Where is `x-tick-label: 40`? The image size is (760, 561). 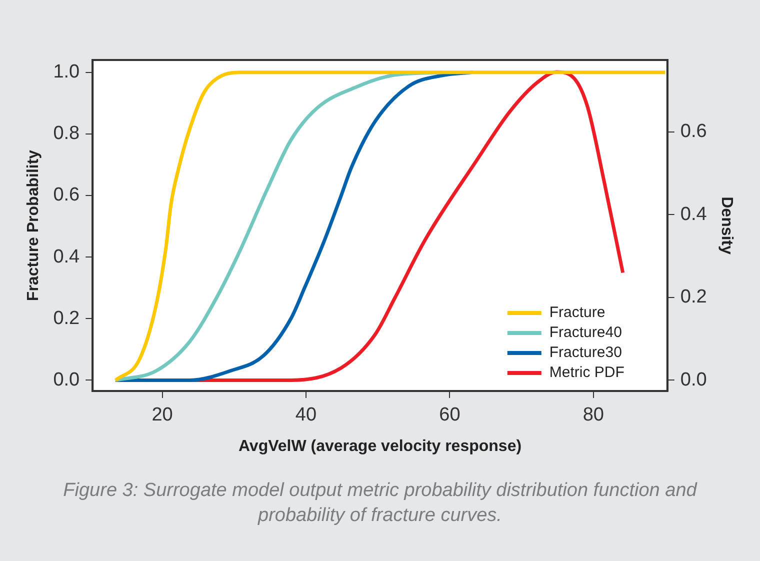
x-tick-label: 40 is located at coordinates (306, 415).